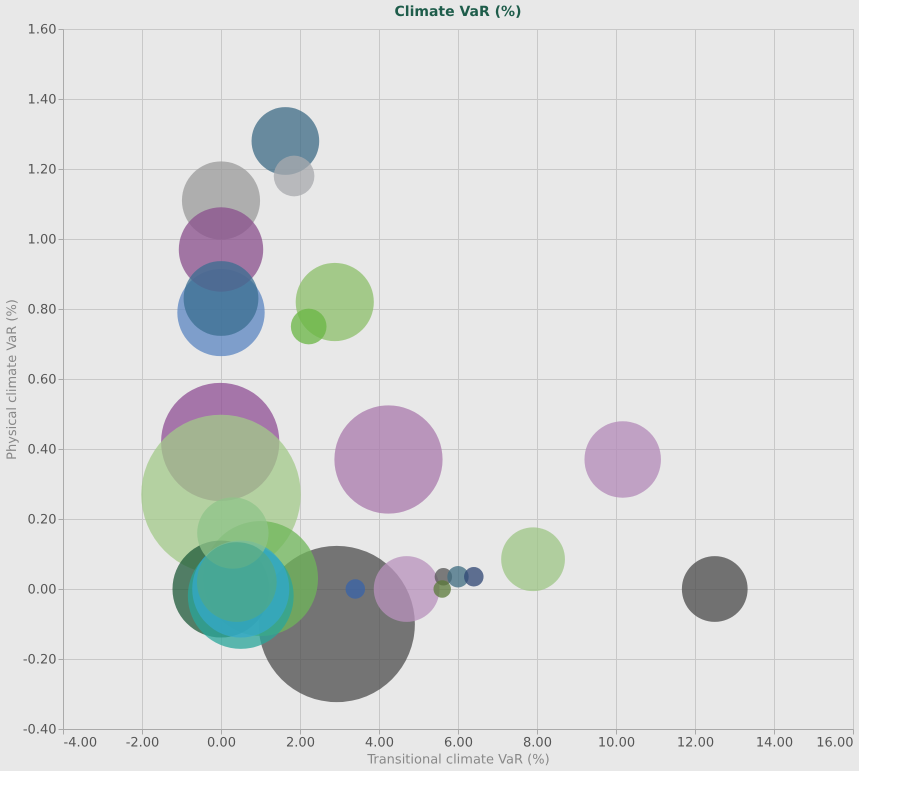 This screenshot has height=812, width=903. Describe the element at coordinates (835, 743) in the screenshot. I see `x-tick-label: 16.00` at that location.